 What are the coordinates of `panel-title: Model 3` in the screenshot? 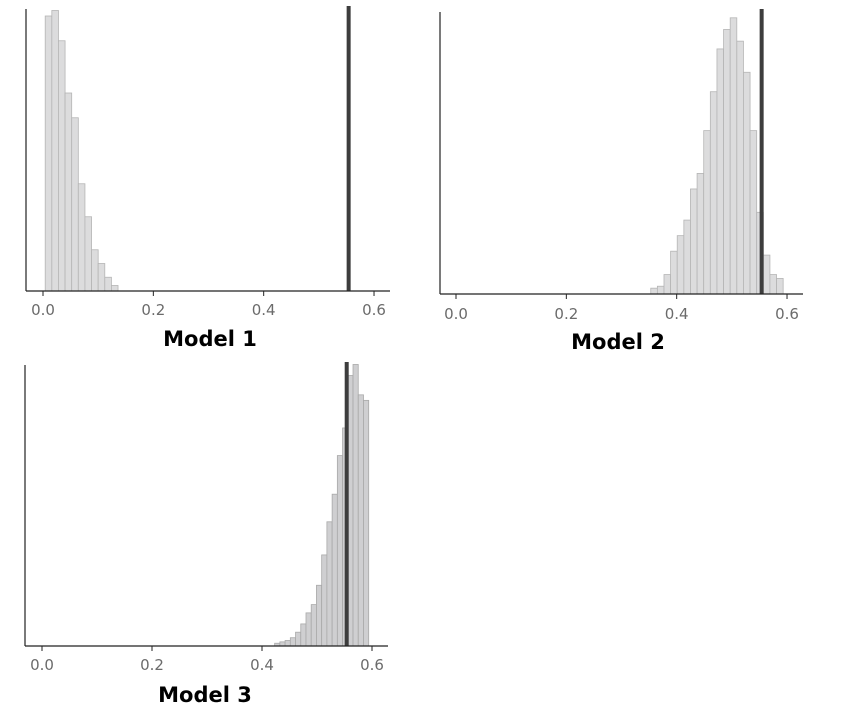 It's located at (205, 695).